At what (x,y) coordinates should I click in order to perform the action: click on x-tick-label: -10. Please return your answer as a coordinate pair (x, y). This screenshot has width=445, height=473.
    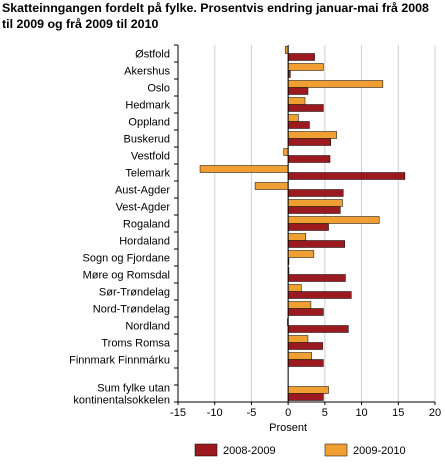
    Looking at the image, I should click on (215, 413).